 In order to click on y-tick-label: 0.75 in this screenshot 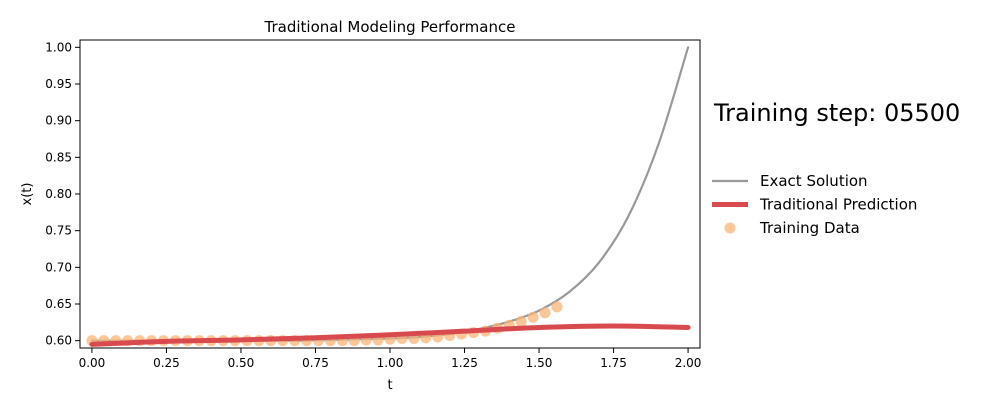, I will do `click(58, 231)`.